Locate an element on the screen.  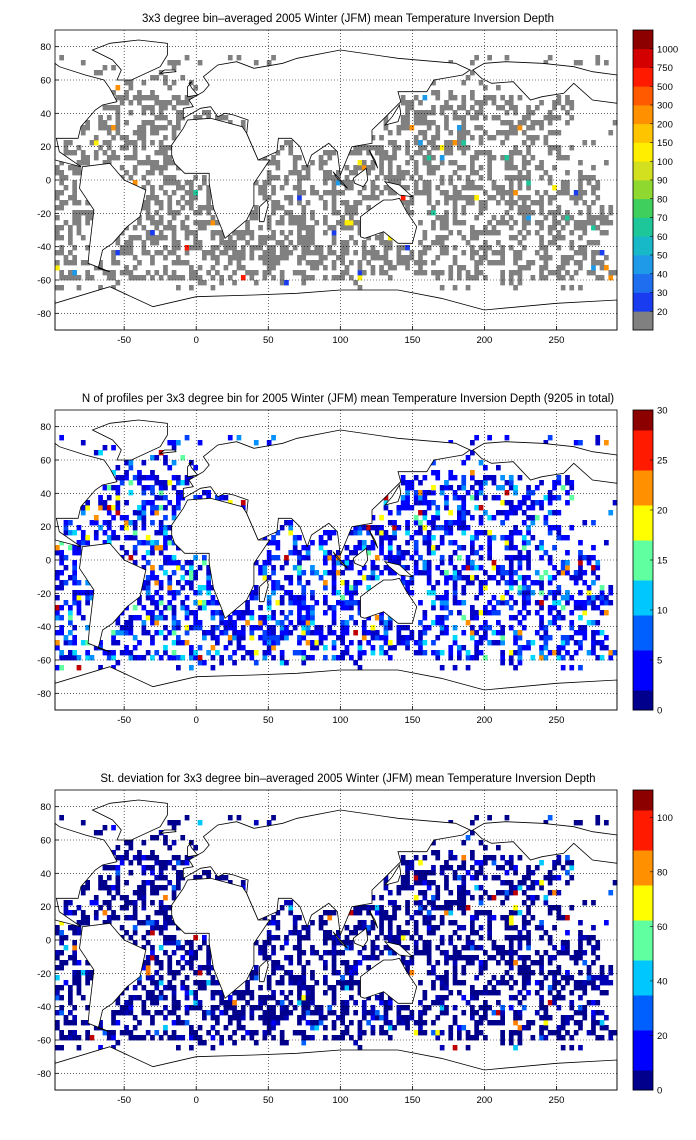
colorbar-label: 15 is located at coordinates (662, 561).